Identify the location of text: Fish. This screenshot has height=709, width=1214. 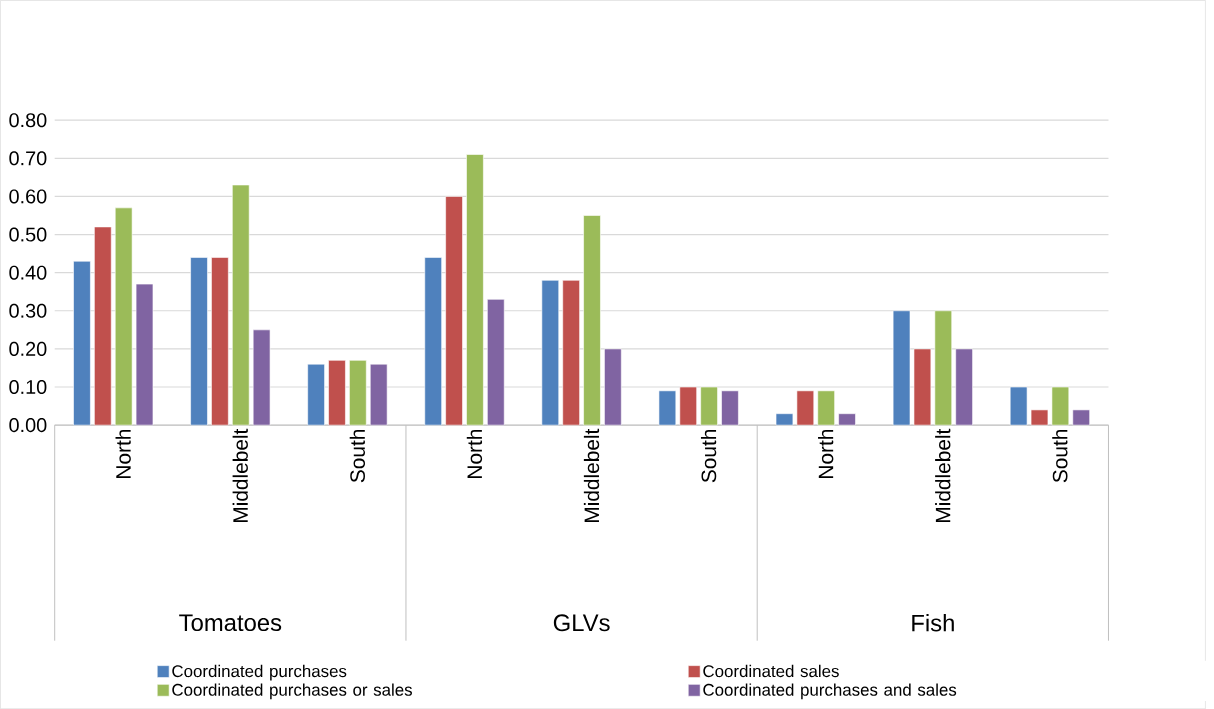
(933, 622).